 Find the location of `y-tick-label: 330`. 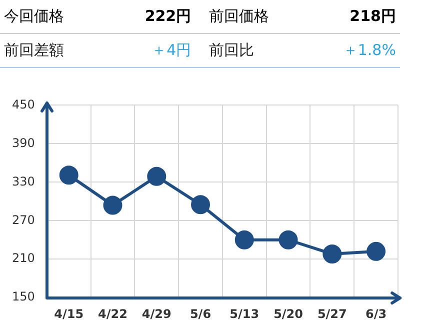

y-tick-label: 330 is located at coordinates (23, 181).